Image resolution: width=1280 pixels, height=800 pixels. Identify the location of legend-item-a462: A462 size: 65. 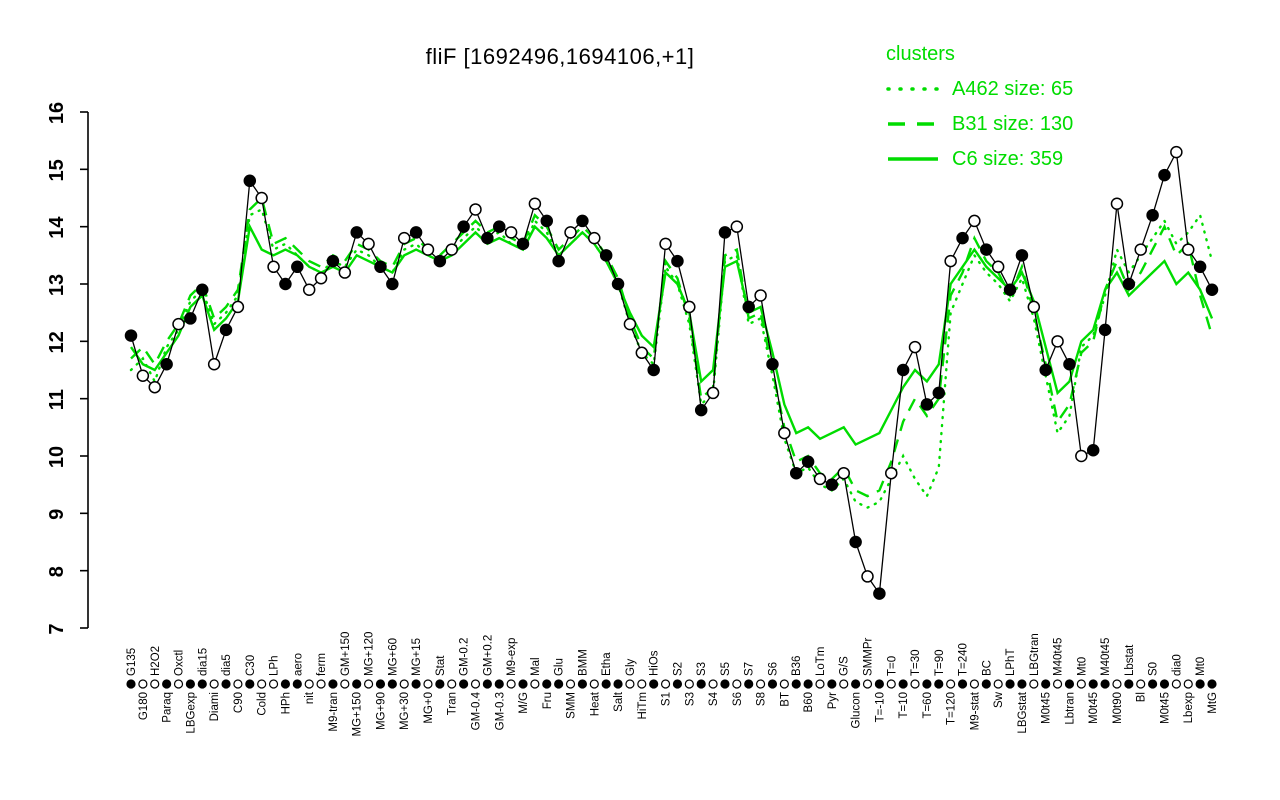
(979, 89).